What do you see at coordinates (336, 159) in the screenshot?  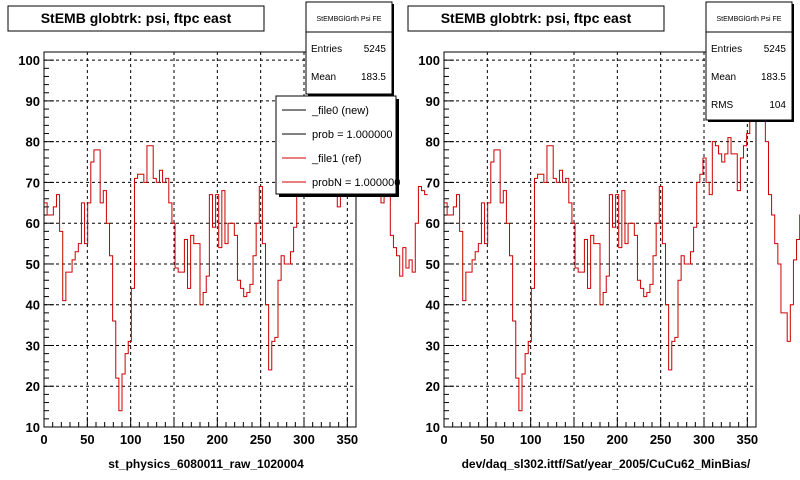 I see `legend-label: _file1 (ref)` at bounding box center [336, 159].